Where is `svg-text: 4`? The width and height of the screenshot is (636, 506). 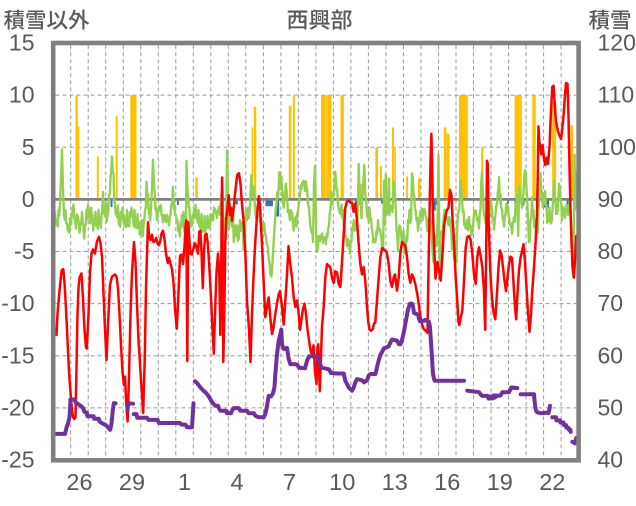
svg-text: 4 is located at coordinates (237, 482).